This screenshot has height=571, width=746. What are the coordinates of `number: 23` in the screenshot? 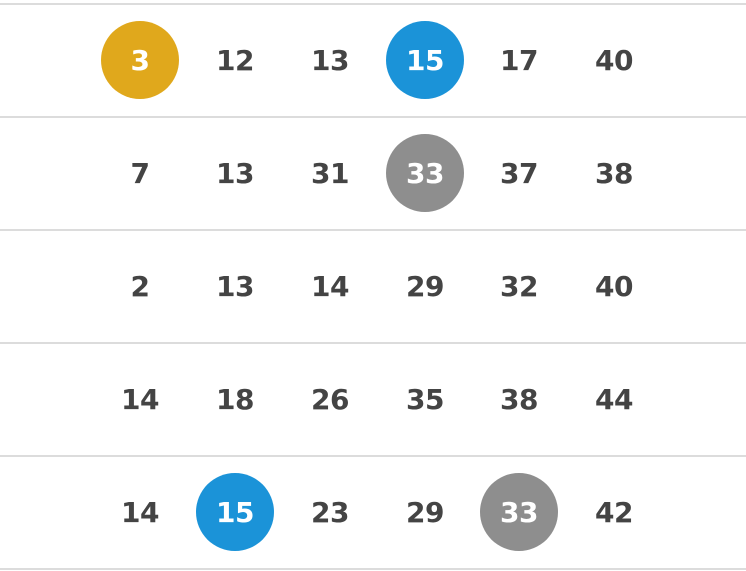 It's located at (330, 512).